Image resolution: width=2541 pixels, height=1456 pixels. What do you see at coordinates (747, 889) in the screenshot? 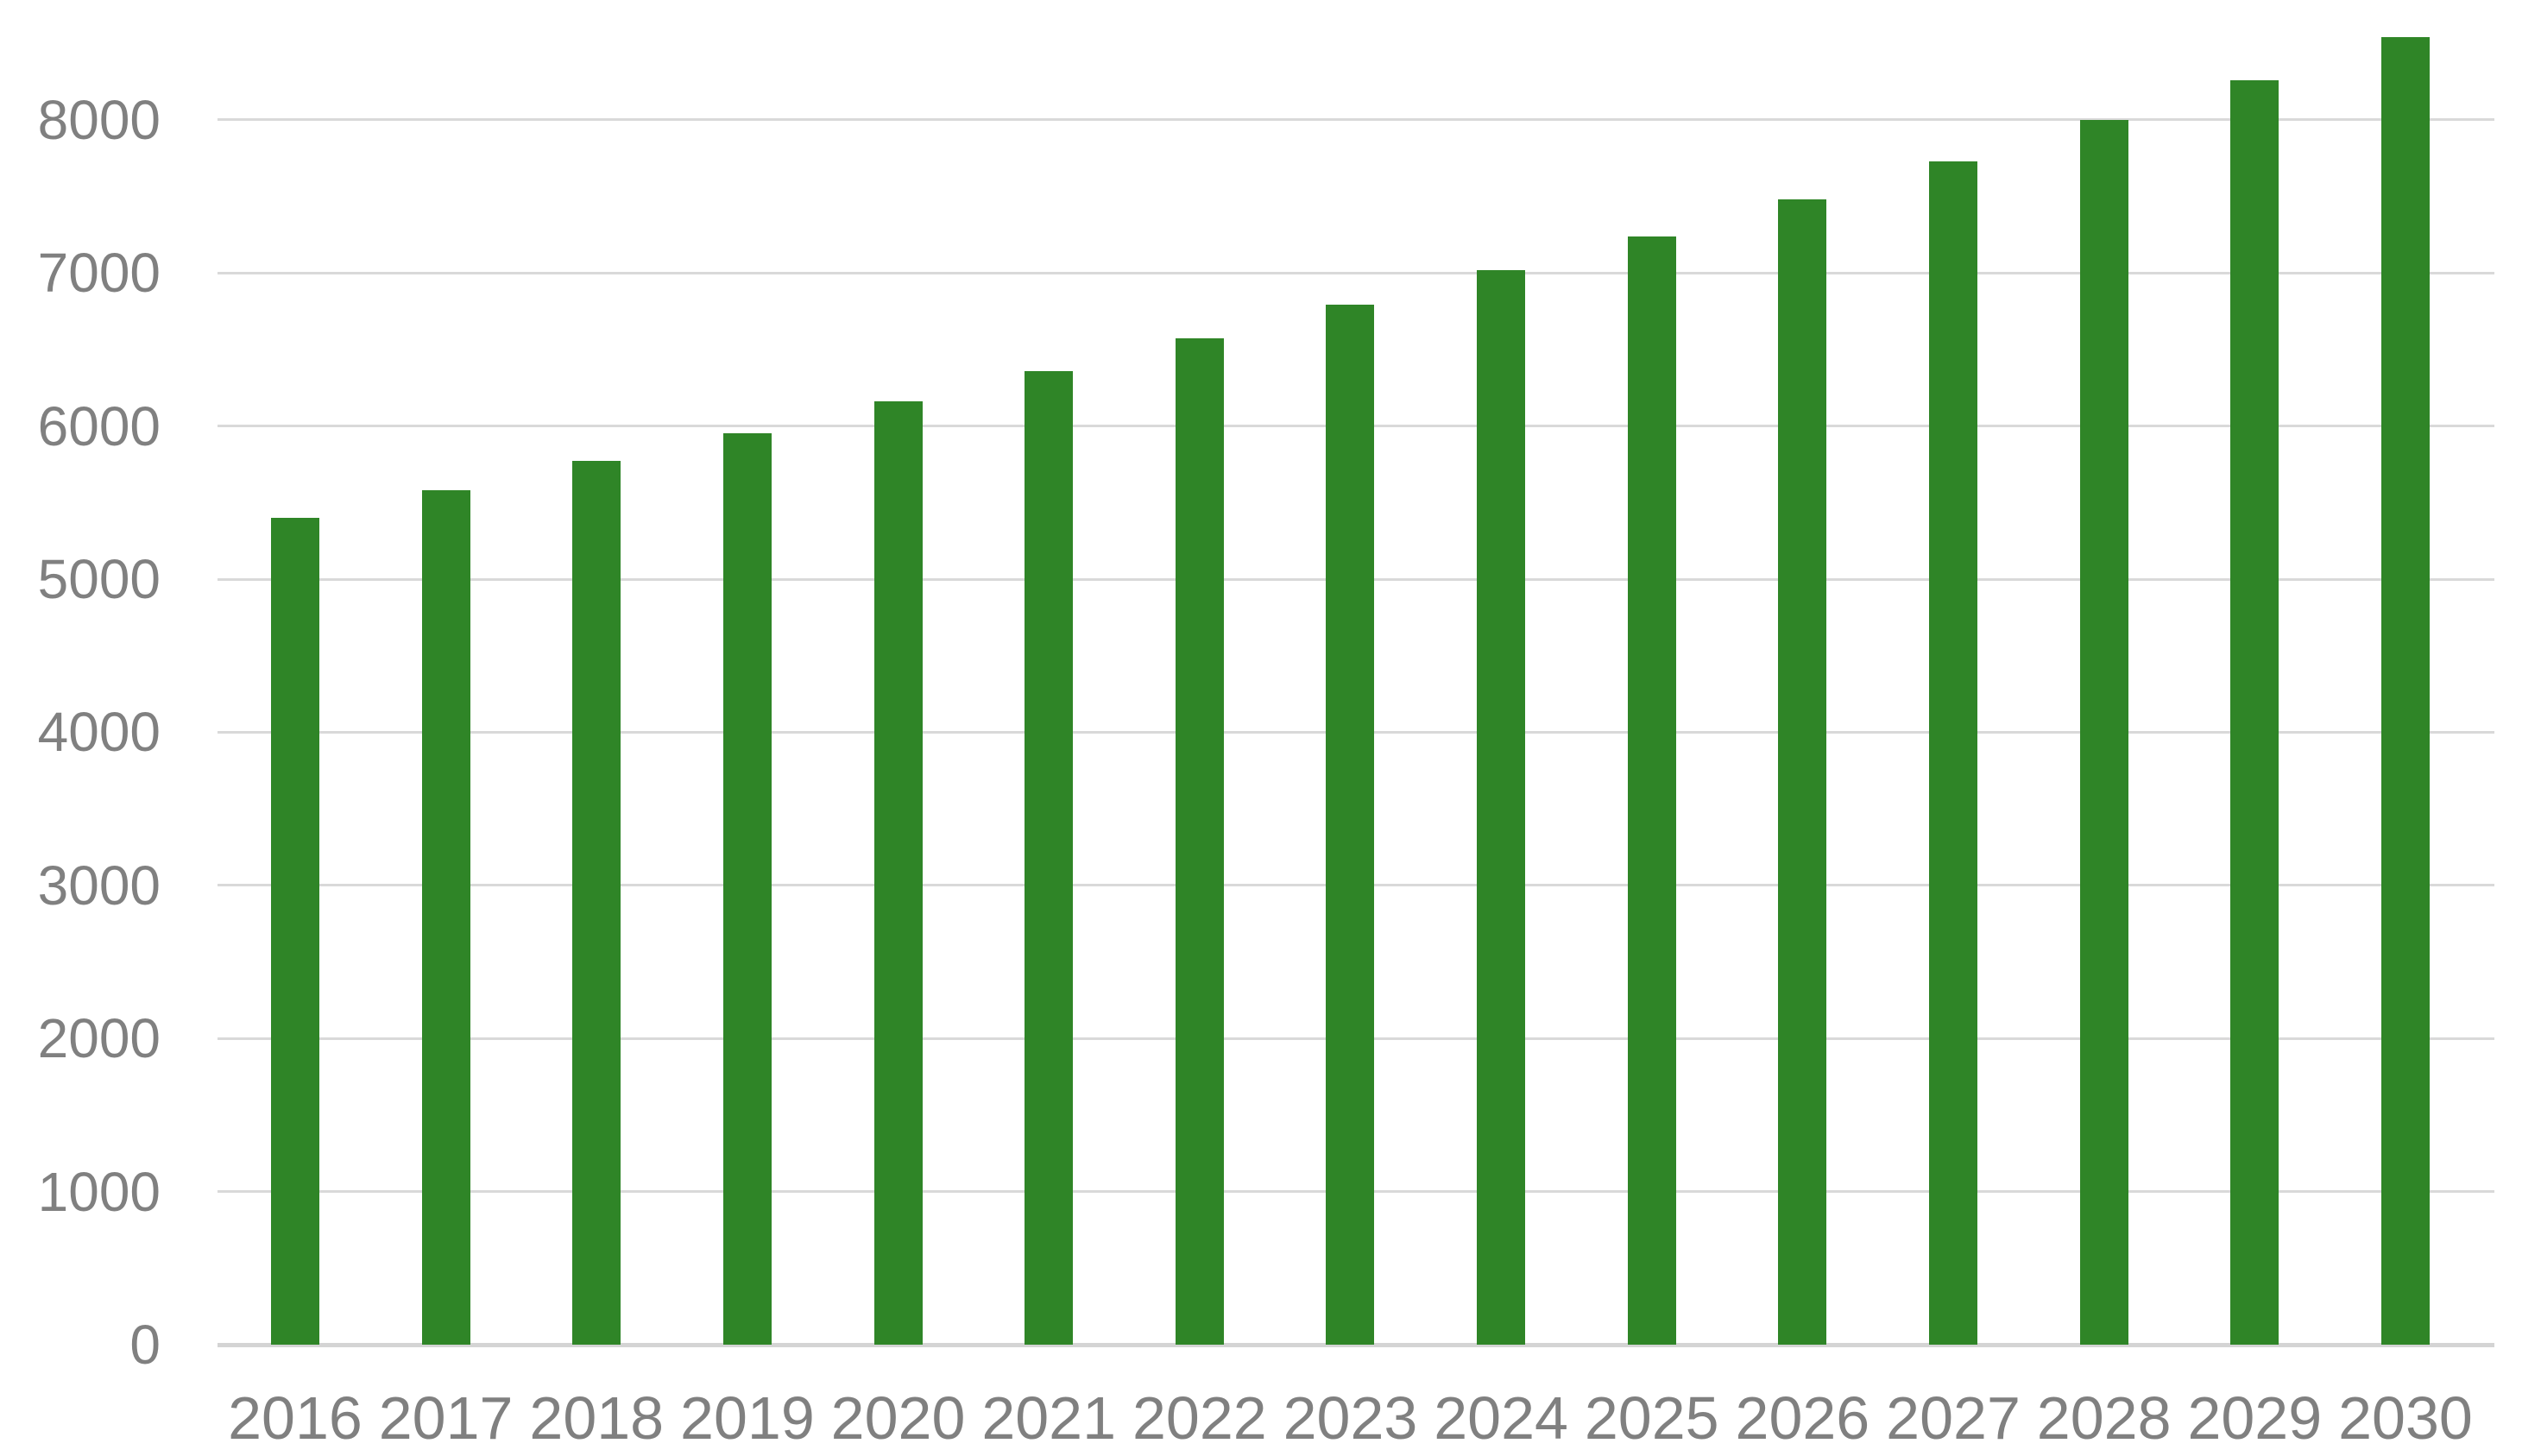
I see `bar-2019` at bounding box center [747, 889].